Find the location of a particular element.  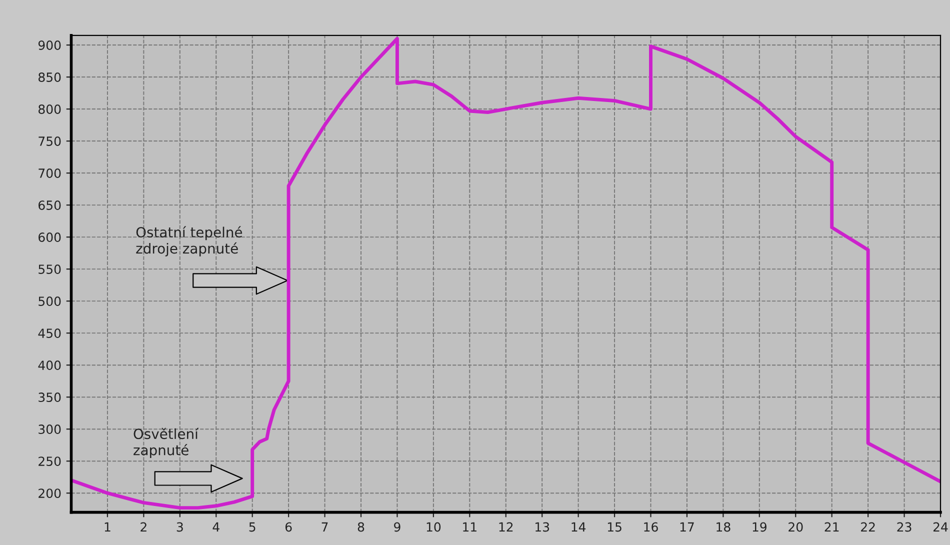

y-tick-label: 500 is located at coordinates (49, 301).